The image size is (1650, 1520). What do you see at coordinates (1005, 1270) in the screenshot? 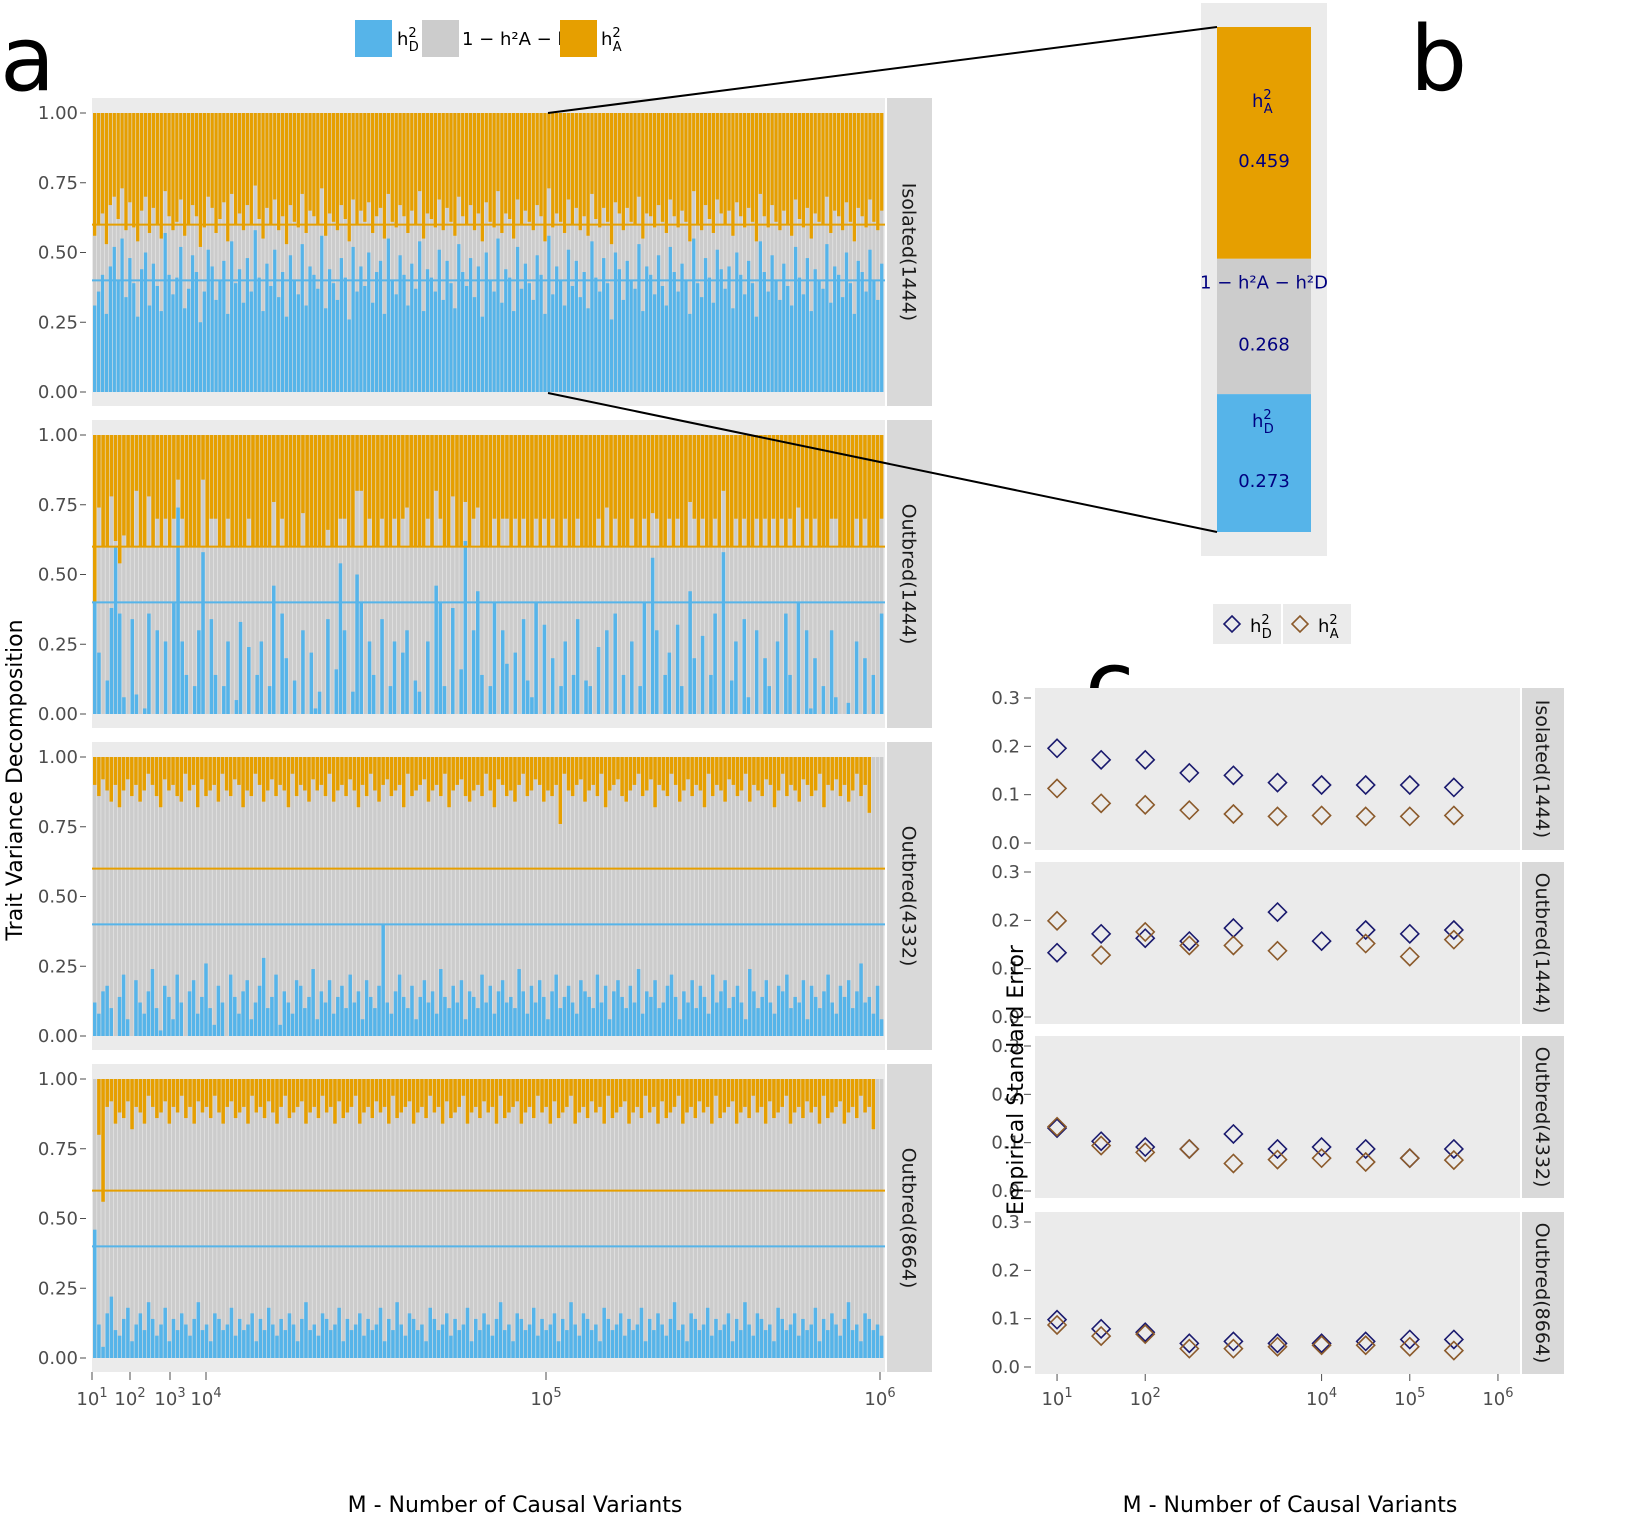
I see `panel-c-y-tick-label: 0.2` at bounding box center [1005, 1270].